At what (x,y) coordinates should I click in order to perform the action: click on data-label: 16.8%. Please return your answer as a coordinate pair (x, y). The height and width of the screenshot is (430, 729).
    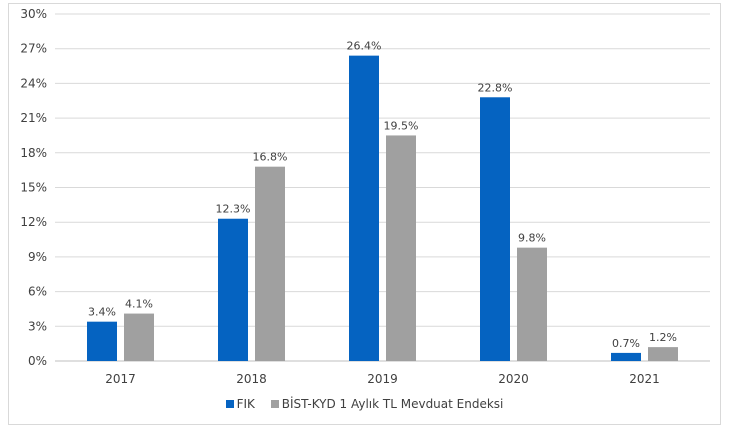
    Looking at the image, I should click on (270, 157).